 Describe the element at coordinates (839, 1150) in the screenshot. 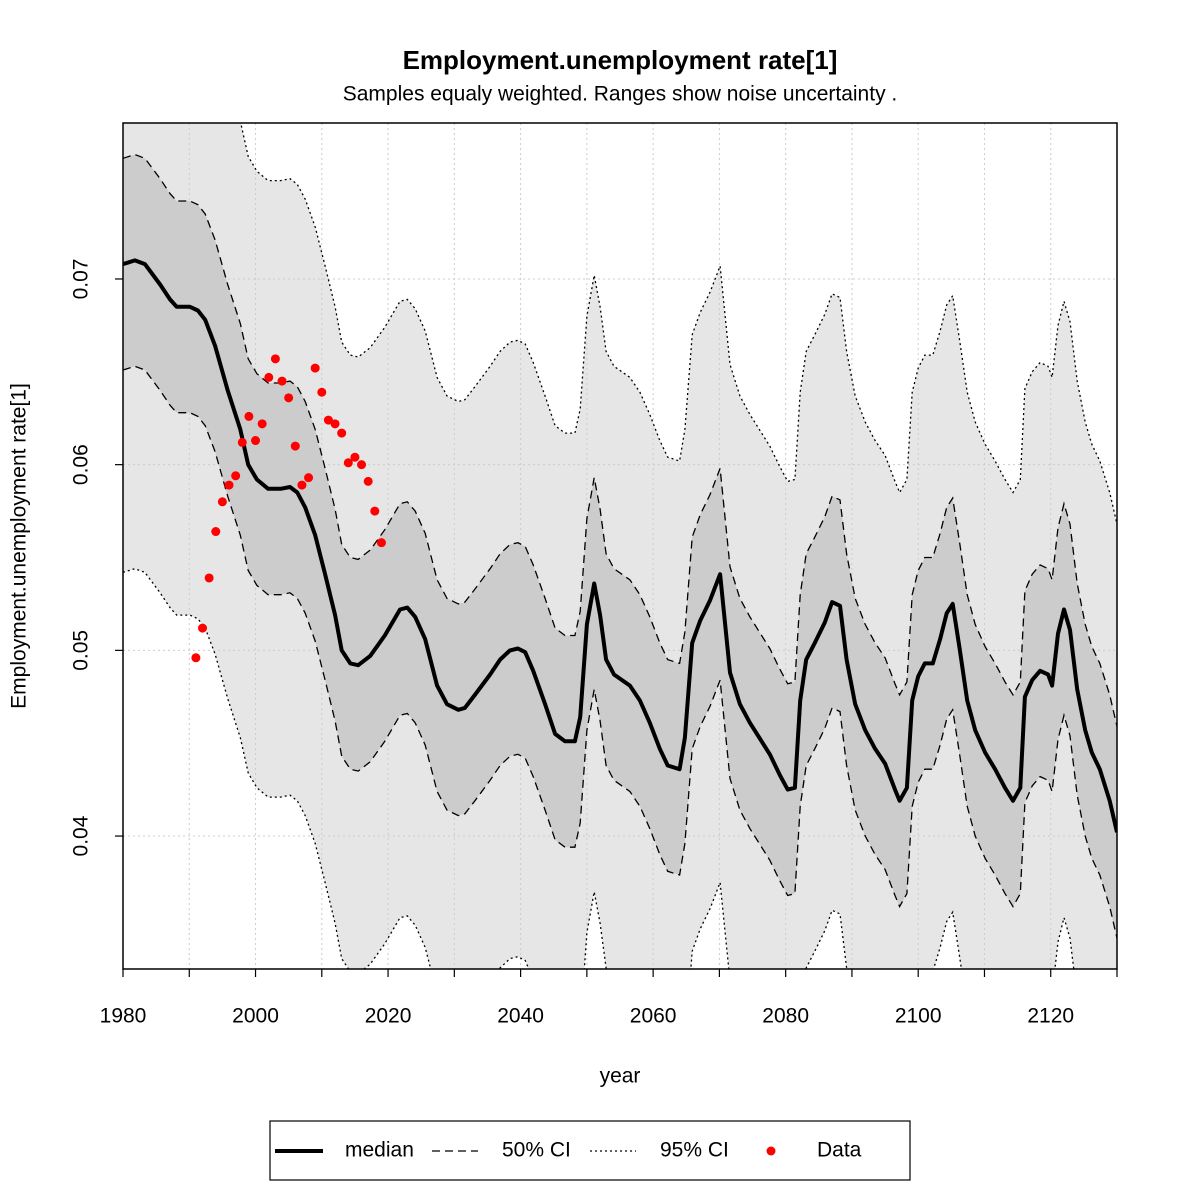

I see `legend-label: Data` at that location.